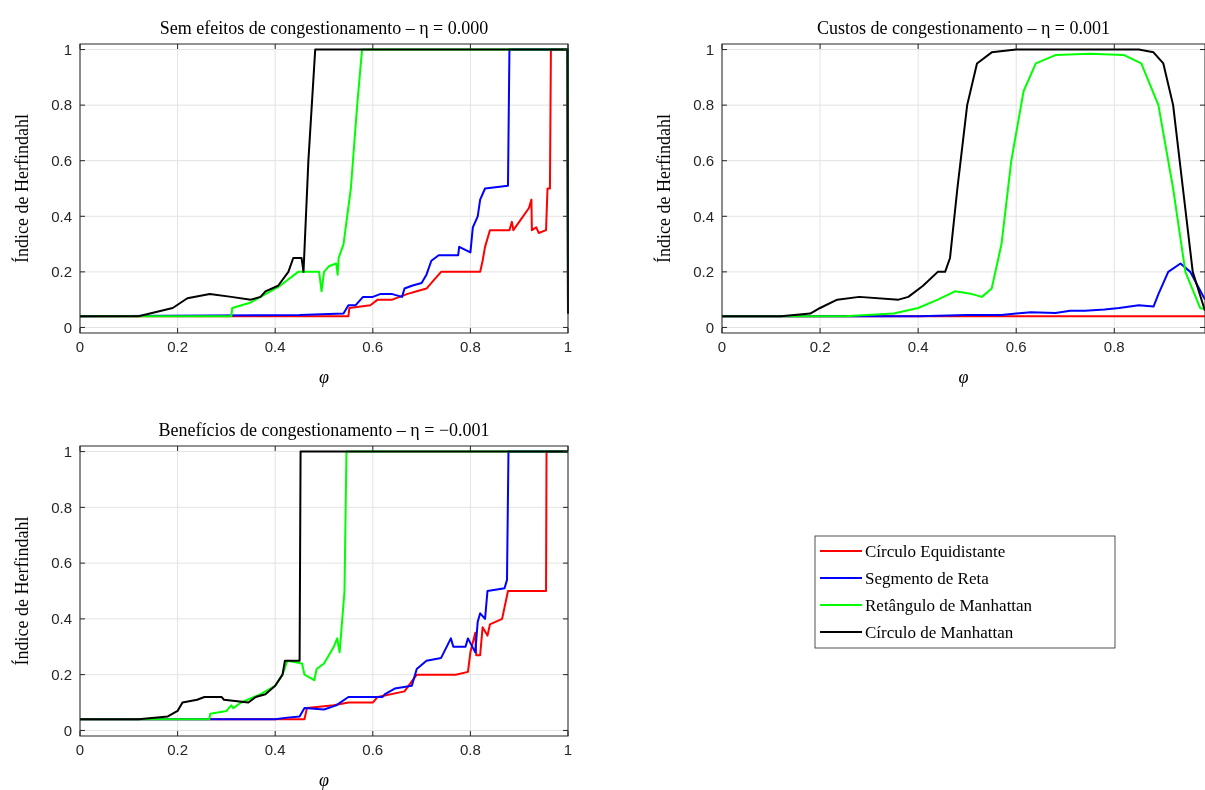 The width and height of the screenshot is (1205, 790). Describe the element at coordinates (324, 28) in the screenshot. I see `chart-title: Sem efeitos de congestionamento – η = 0.000` at that location.